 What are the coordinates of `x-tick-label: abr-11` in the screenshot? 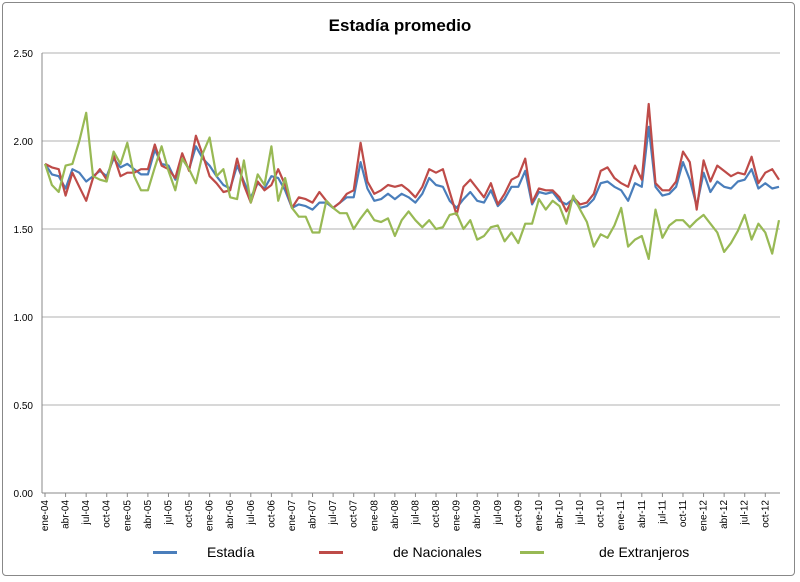 It's located at (642, 514).